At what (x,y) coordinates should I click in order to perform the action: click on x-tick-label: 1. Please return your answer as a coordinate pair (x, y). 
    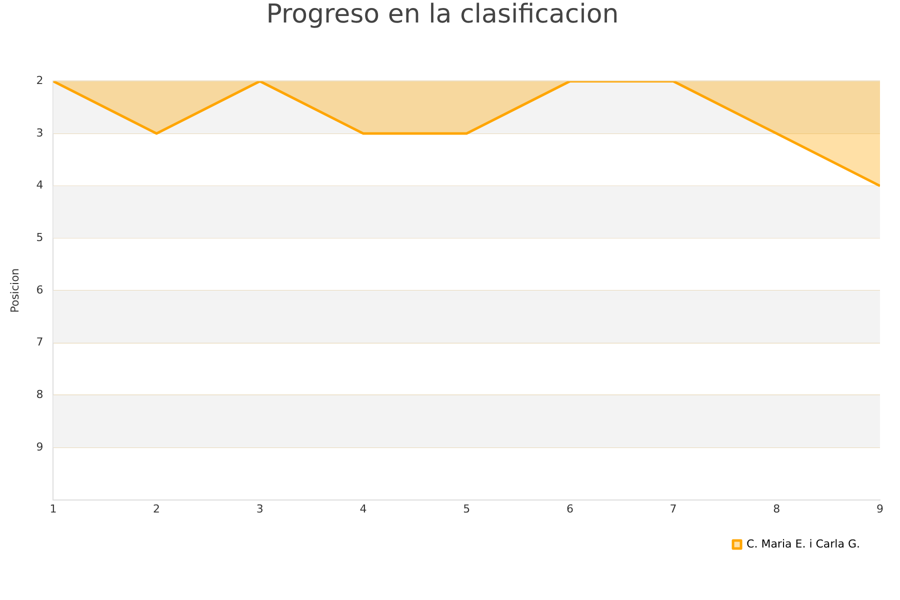
    Looking at the image, I should click on (53, 509).